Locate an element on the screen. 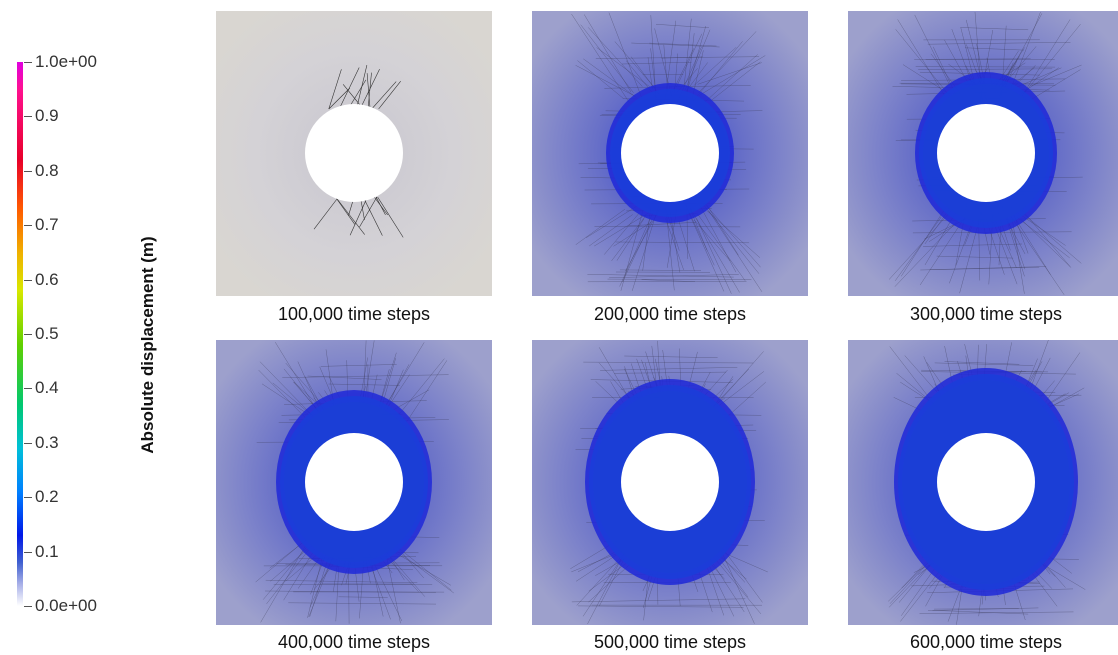 This screenshot has height=655, width=1118. legend-tick-label: 0.6 is located at coordinates (47, 279).